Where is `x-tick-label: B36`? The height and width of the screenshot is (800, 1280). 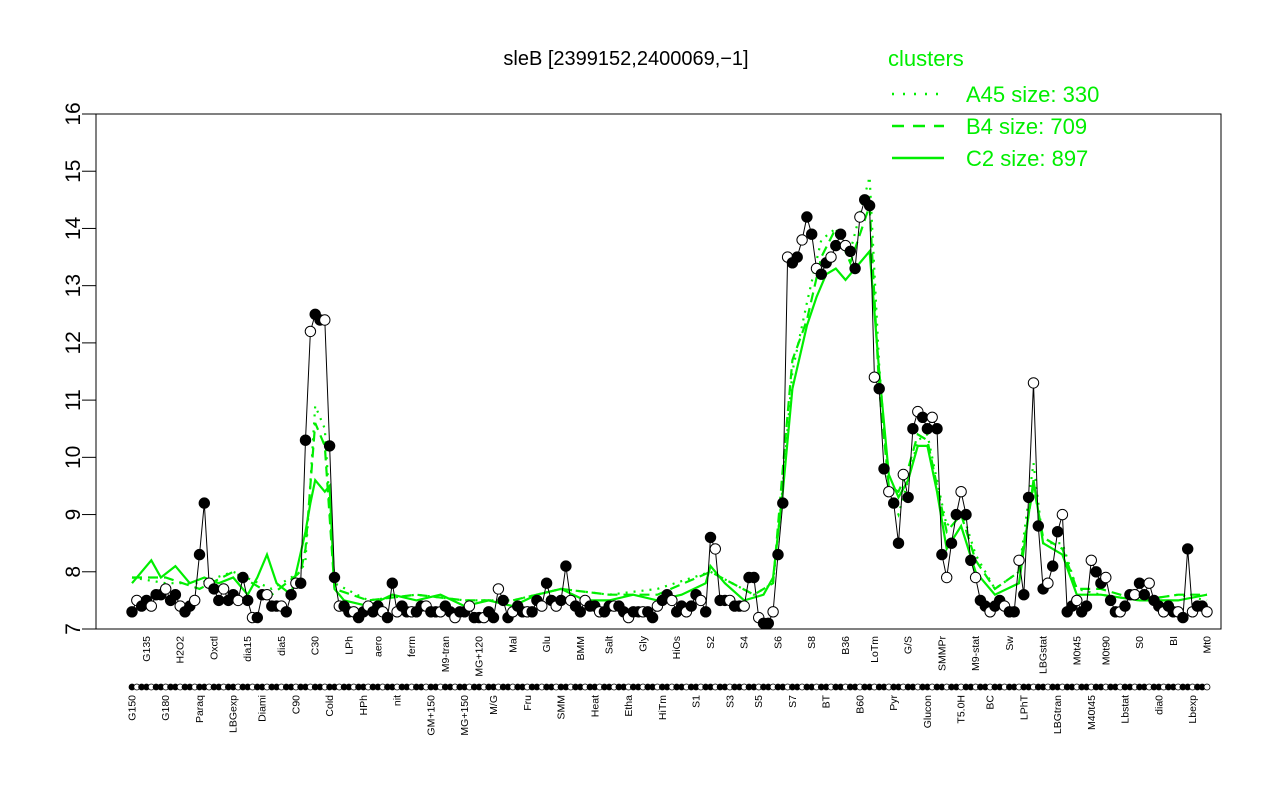 x-tick-label: B36 is located at coordinates (846, 645).